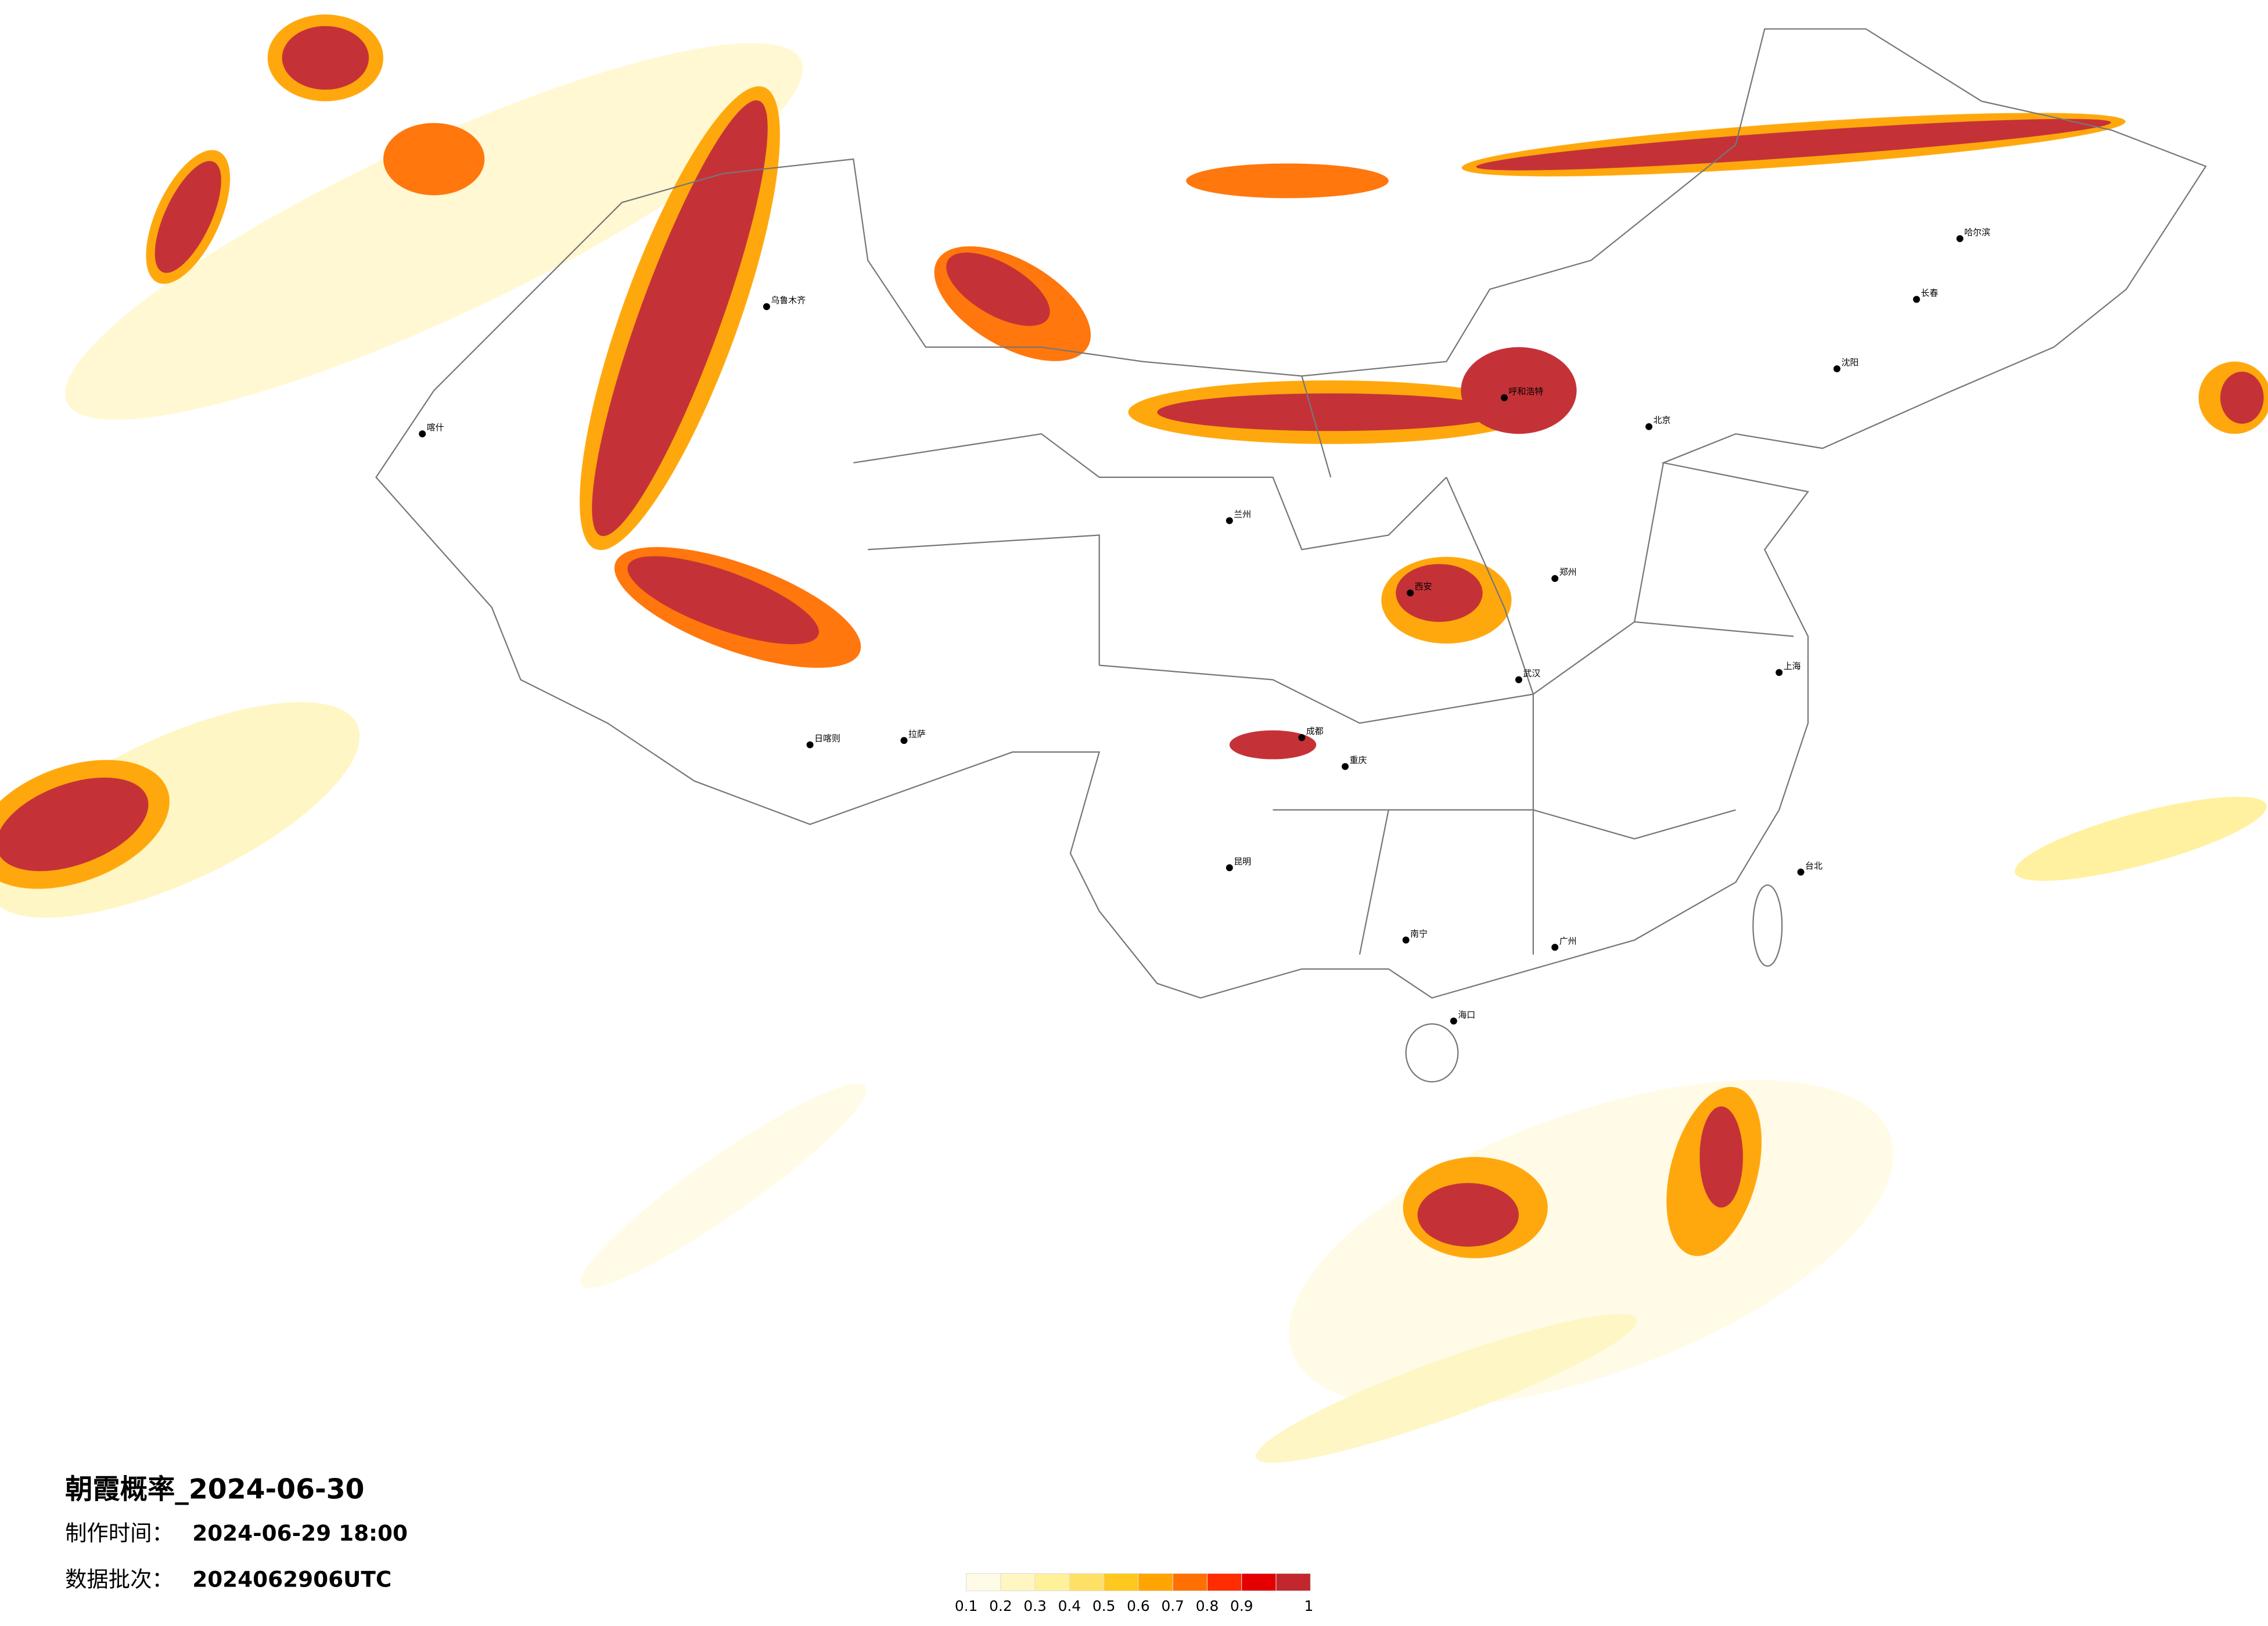 The height and width of the screenshot is (1626, 2268). I want to click on city-label: 武汉, so click(1531, 673).